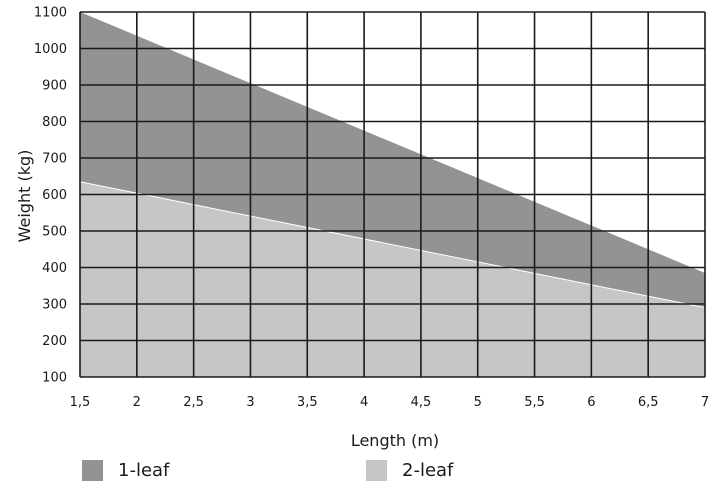 The height and width of the screenshot is (483, 710). Describe the element at coordinates (54, 341) in the screenshot. I see `y-tick-label-1: 200` at that location.